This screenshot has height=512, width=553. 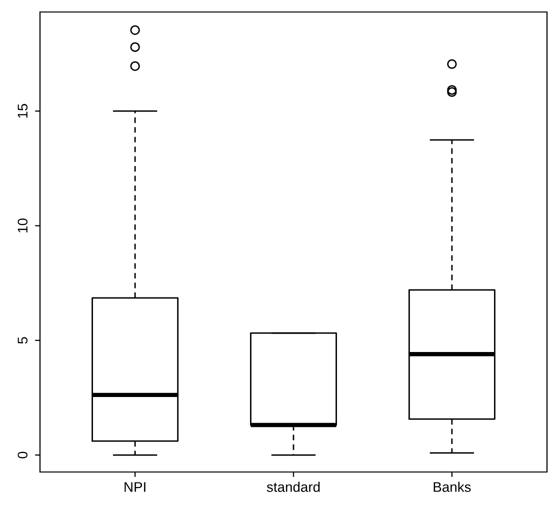 What do you see at coordinates (23, 111) in the screenshot?
I see `y-tick-label: 15` at bounding box center [23, 111].